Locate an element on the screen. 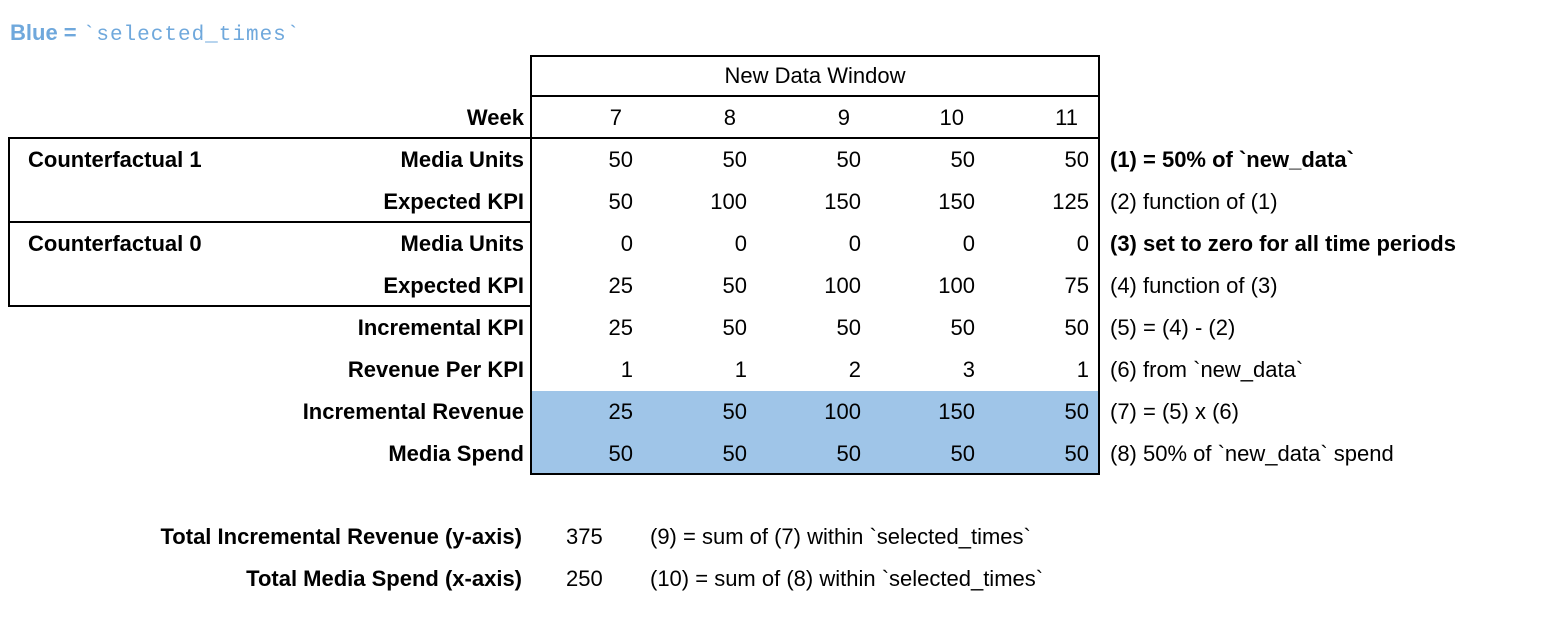 Image resolution: width=1544 pixels, height=620 pixels. row-annotation: (1) = 50% of `new_data` is located at coordinates (1232, 159).